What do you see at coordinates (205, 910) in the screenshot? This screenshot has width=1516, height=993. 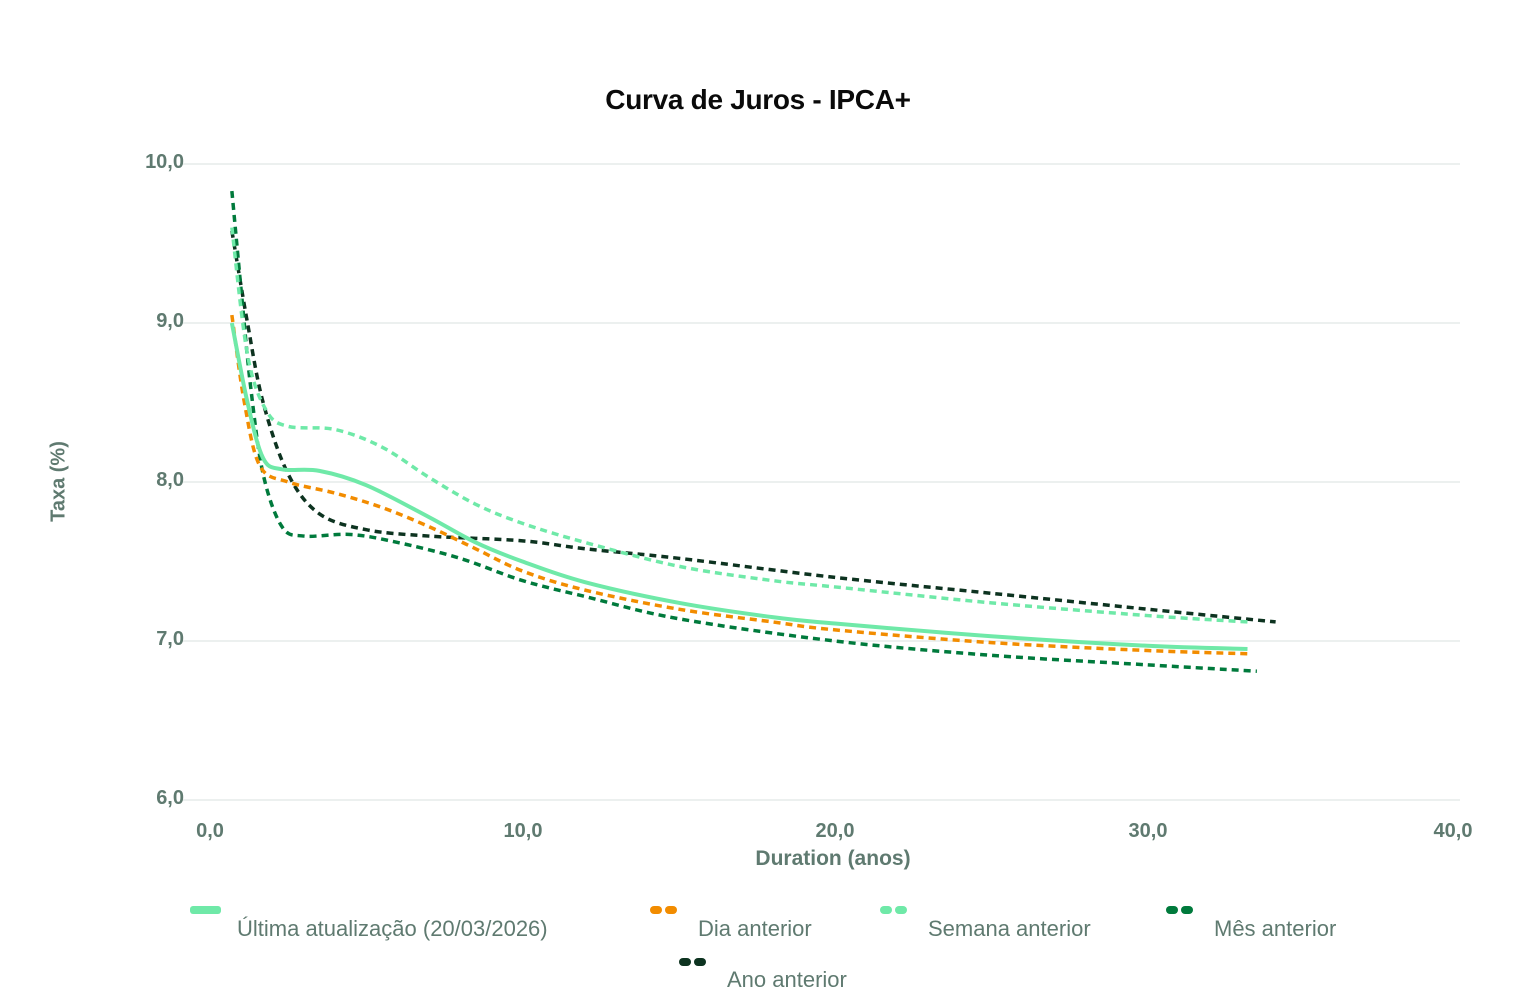 I see `legend-solid-line-icon` at bounding box center [205, 910].